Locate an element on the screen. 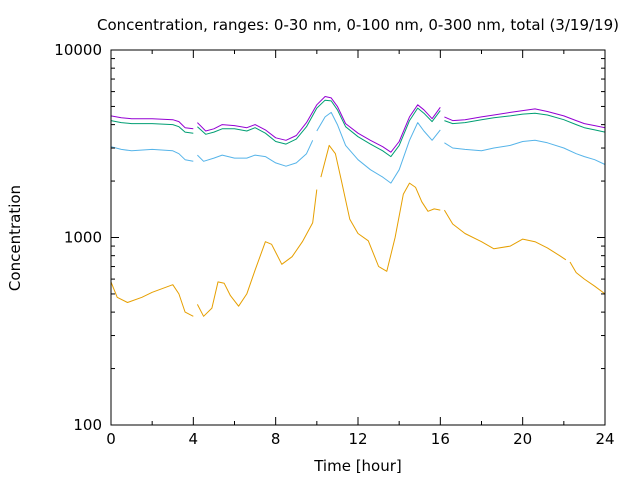  y-tick-label: 1000 is located at coordinates (83, 238).